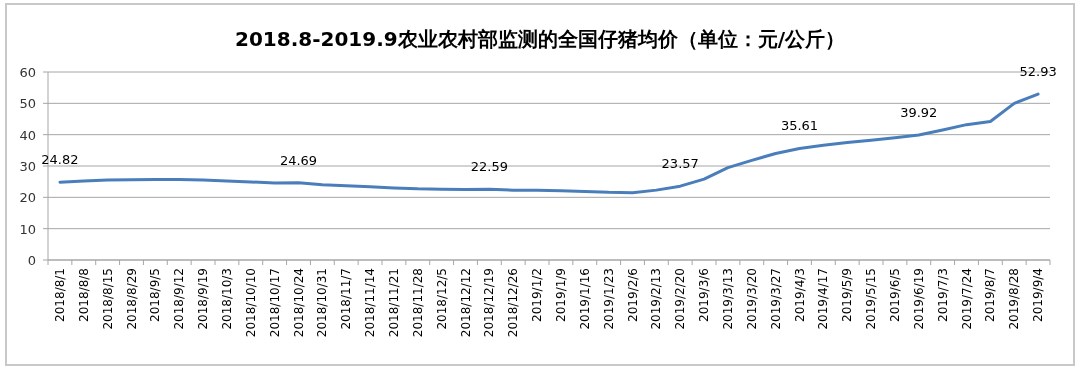  I want to click on x-tick-label: 2018/8/1, so click(59, 295).